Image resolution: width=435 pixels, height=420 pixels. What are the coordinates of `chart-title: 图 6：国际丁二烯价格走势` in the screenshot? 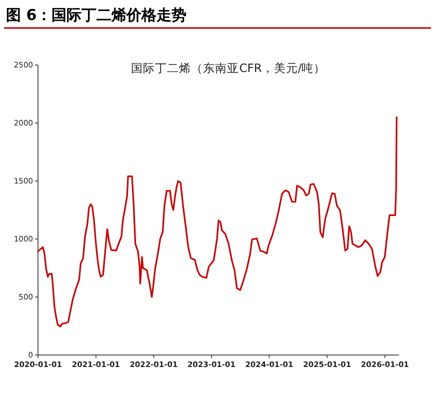 It's located at (96, 15).